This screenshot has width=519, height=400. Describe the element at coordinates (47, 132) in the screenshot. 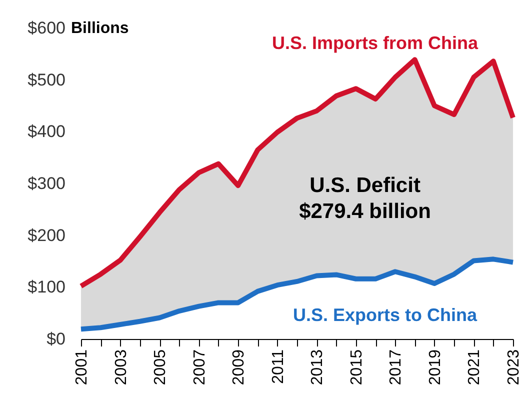

I see `y-tick-label: $400` at that location.